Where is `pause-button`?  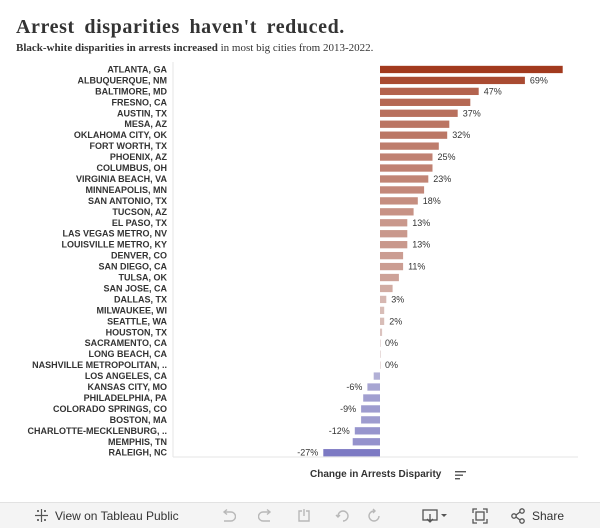
pause-button is located at coordinates (343, 515).